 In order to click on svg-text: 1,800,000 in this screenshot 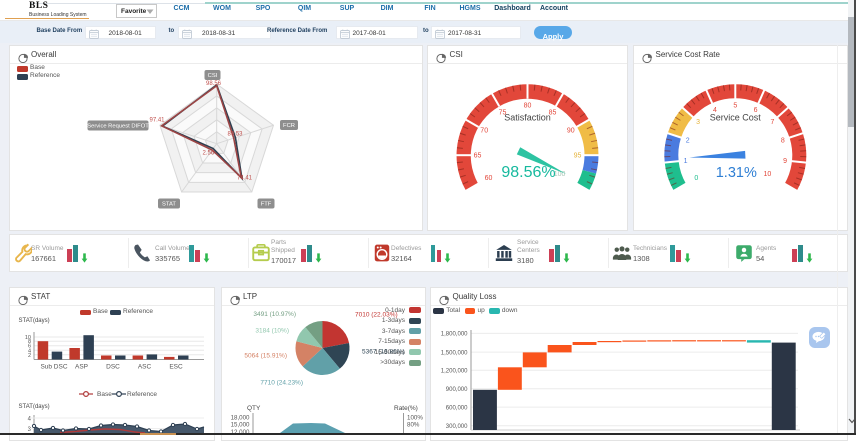, I will do `click(454, 335)`.